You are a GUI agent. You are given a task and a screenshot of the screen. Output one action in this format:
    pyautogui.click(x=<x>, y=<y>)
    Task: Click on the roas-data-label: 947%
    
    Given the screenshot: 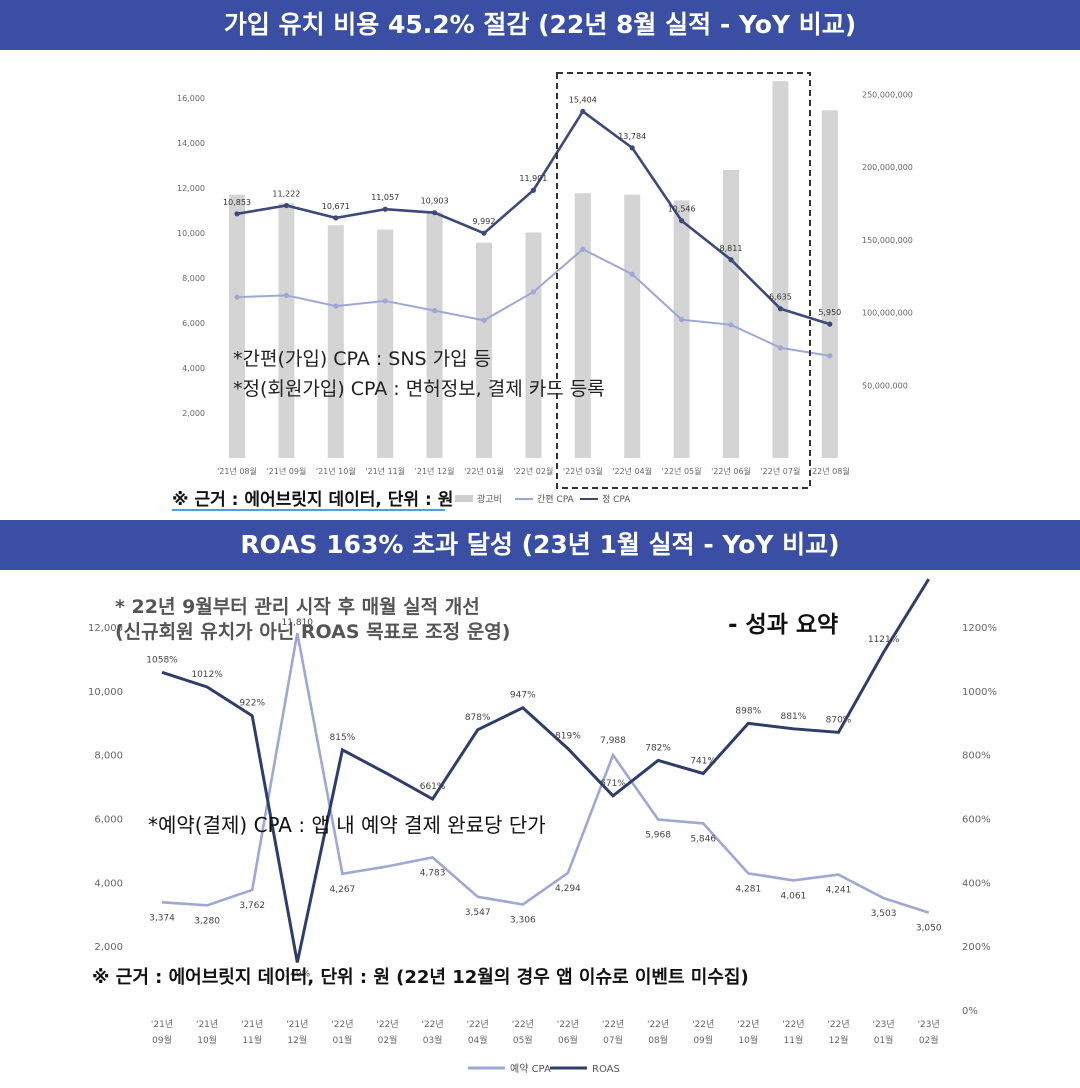 What is the action you would take?
    pyautogui.click(x=523, y=696)
    